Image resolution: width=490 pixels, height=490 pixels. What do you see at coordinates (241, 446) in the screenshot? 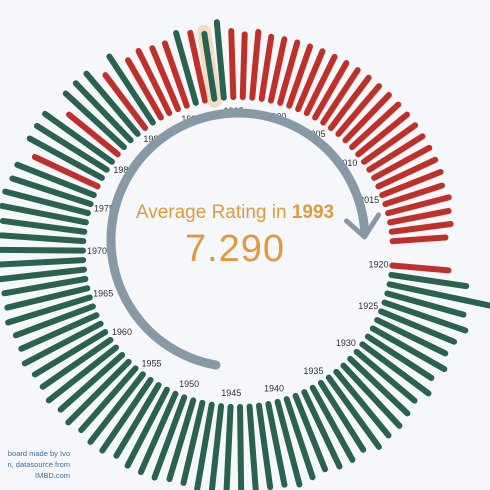
I see `year-bar-1944` at bounding box center [241, 446].